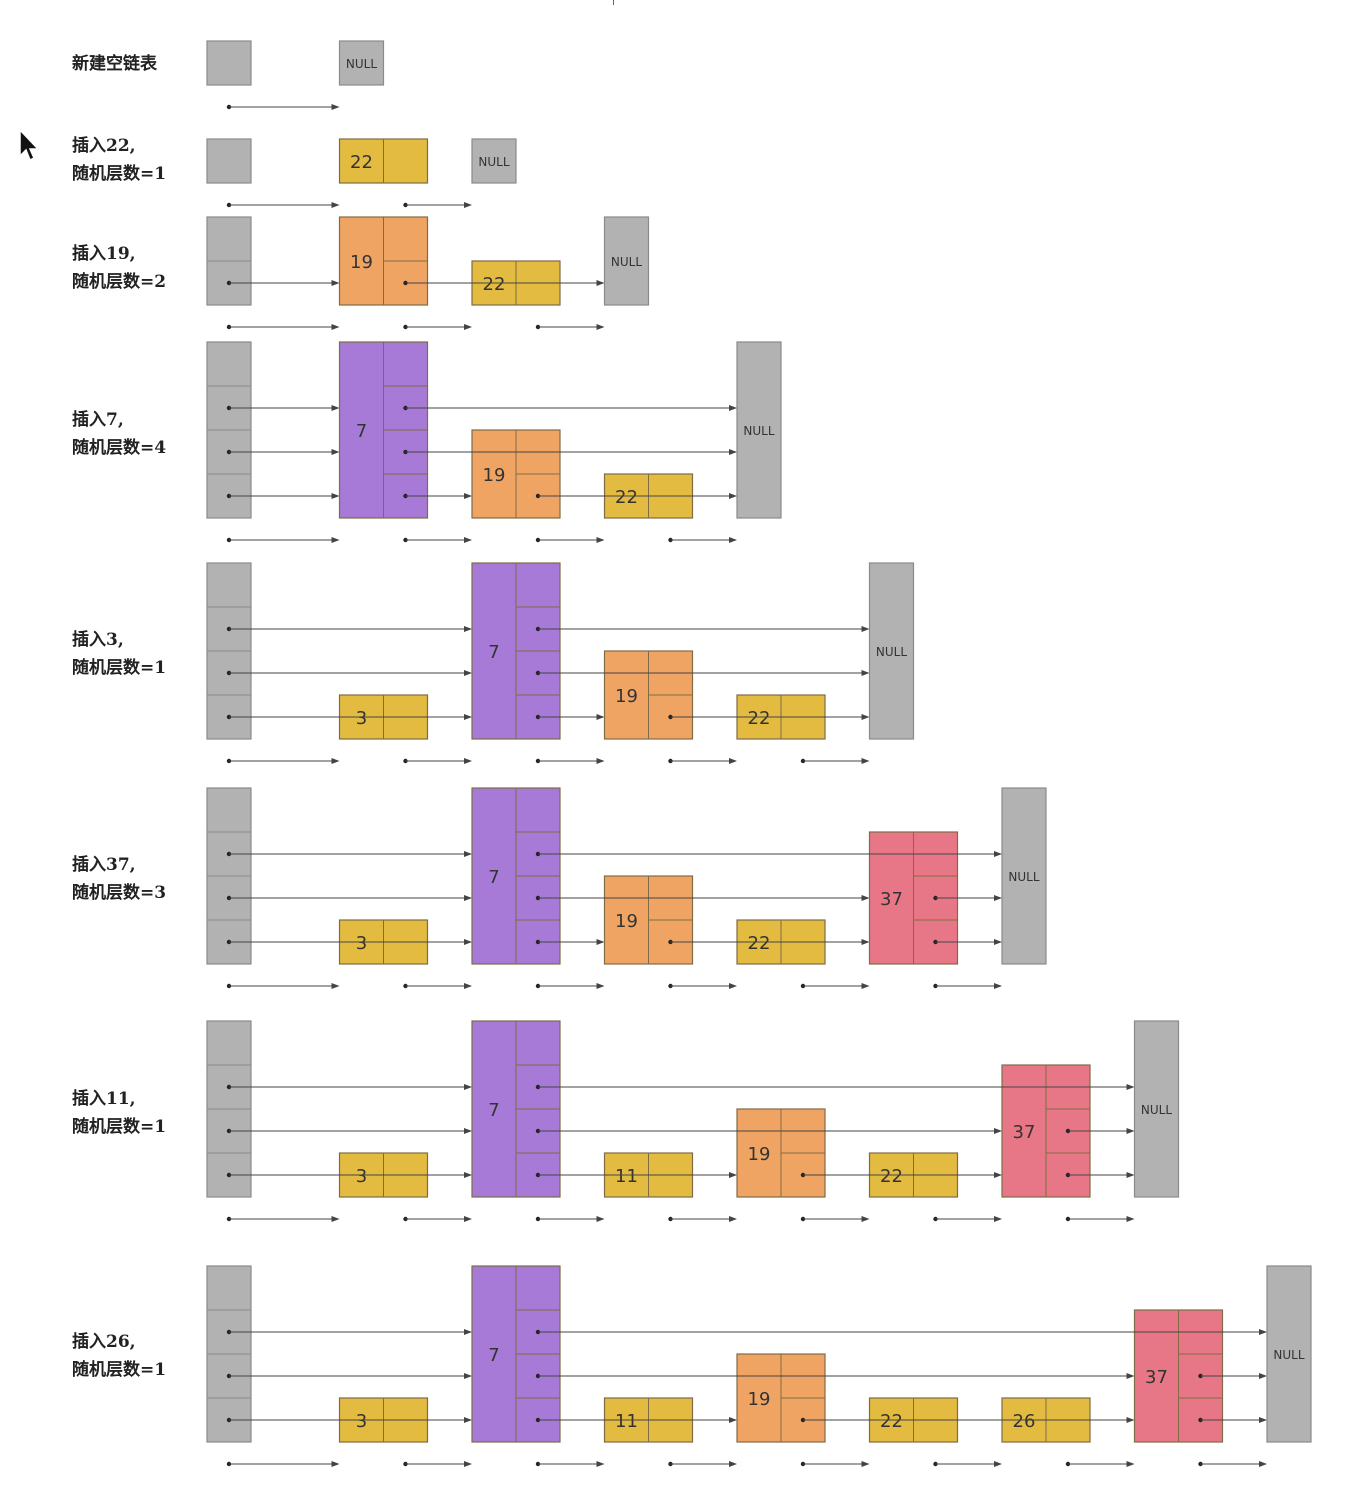 The width and height of the screenshot is (1367, 1488). I want to click on node-key: 26, so click(1024, 1421).